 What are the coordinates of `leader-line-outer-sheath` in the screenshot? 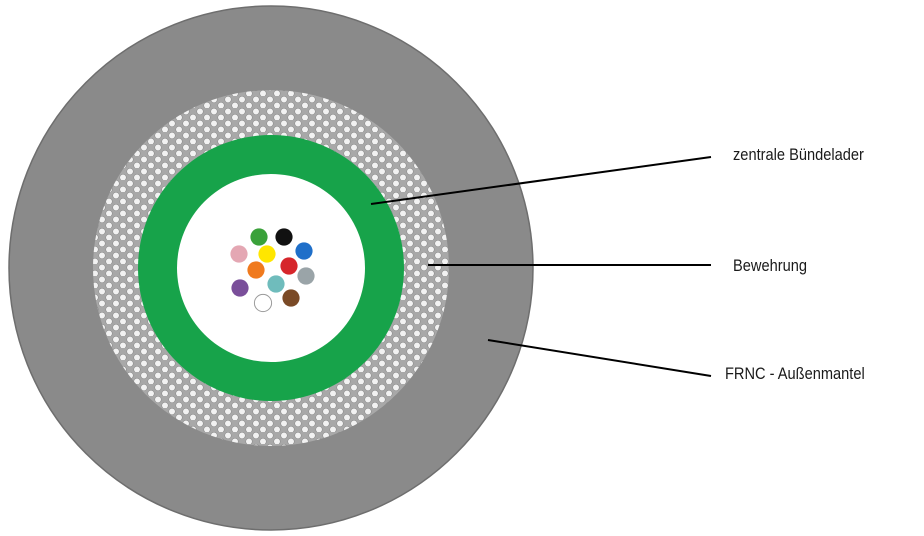 It's located at (599, 358).